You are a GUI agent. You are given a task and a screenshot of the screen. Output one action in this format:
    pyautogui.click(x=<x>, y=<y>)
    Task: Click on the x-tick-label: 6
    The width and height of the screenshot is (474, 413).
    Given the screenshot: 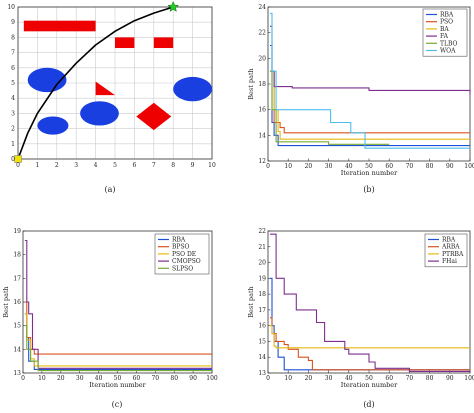 What is the action you would take?
    pyautogui.click(x=134, y=165)
    